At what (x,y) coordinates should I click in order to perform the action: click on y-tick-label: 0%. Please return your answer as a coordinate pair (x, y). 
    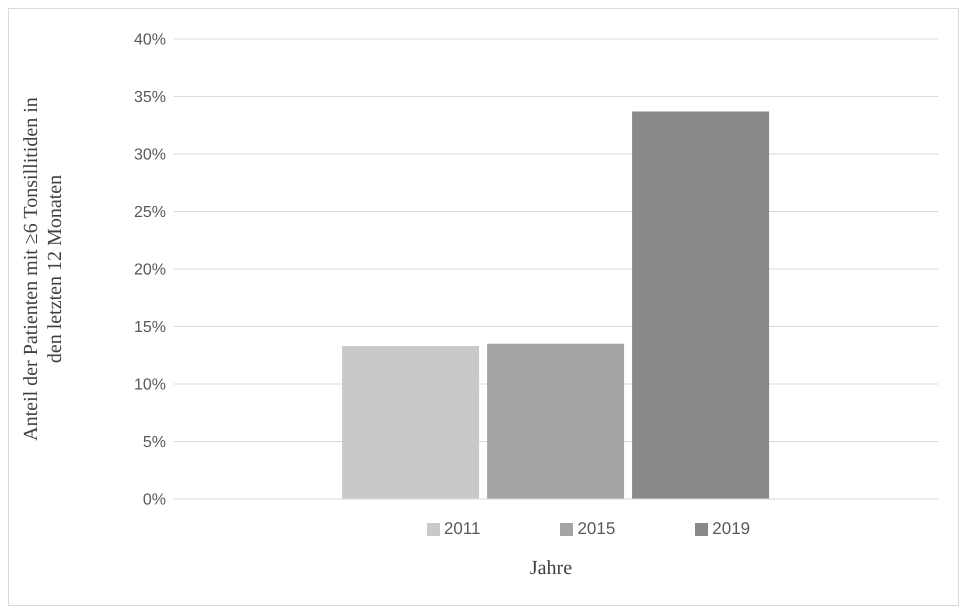
    Looking at the image, I should click on (154, 500).